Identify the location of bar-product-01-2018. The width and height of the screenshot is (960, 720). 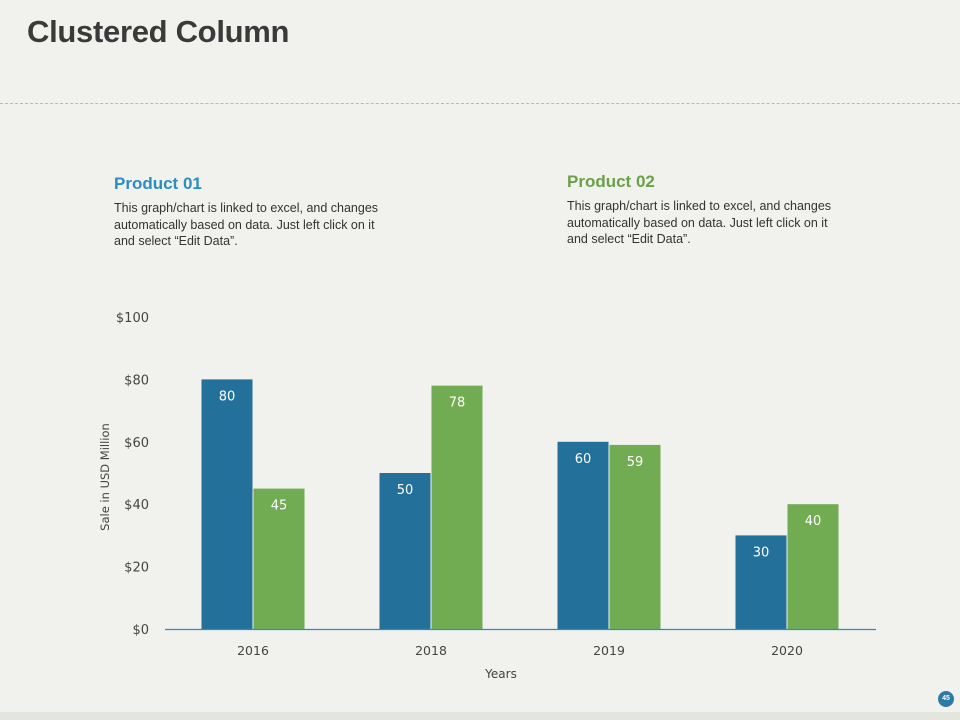
(405, 551).